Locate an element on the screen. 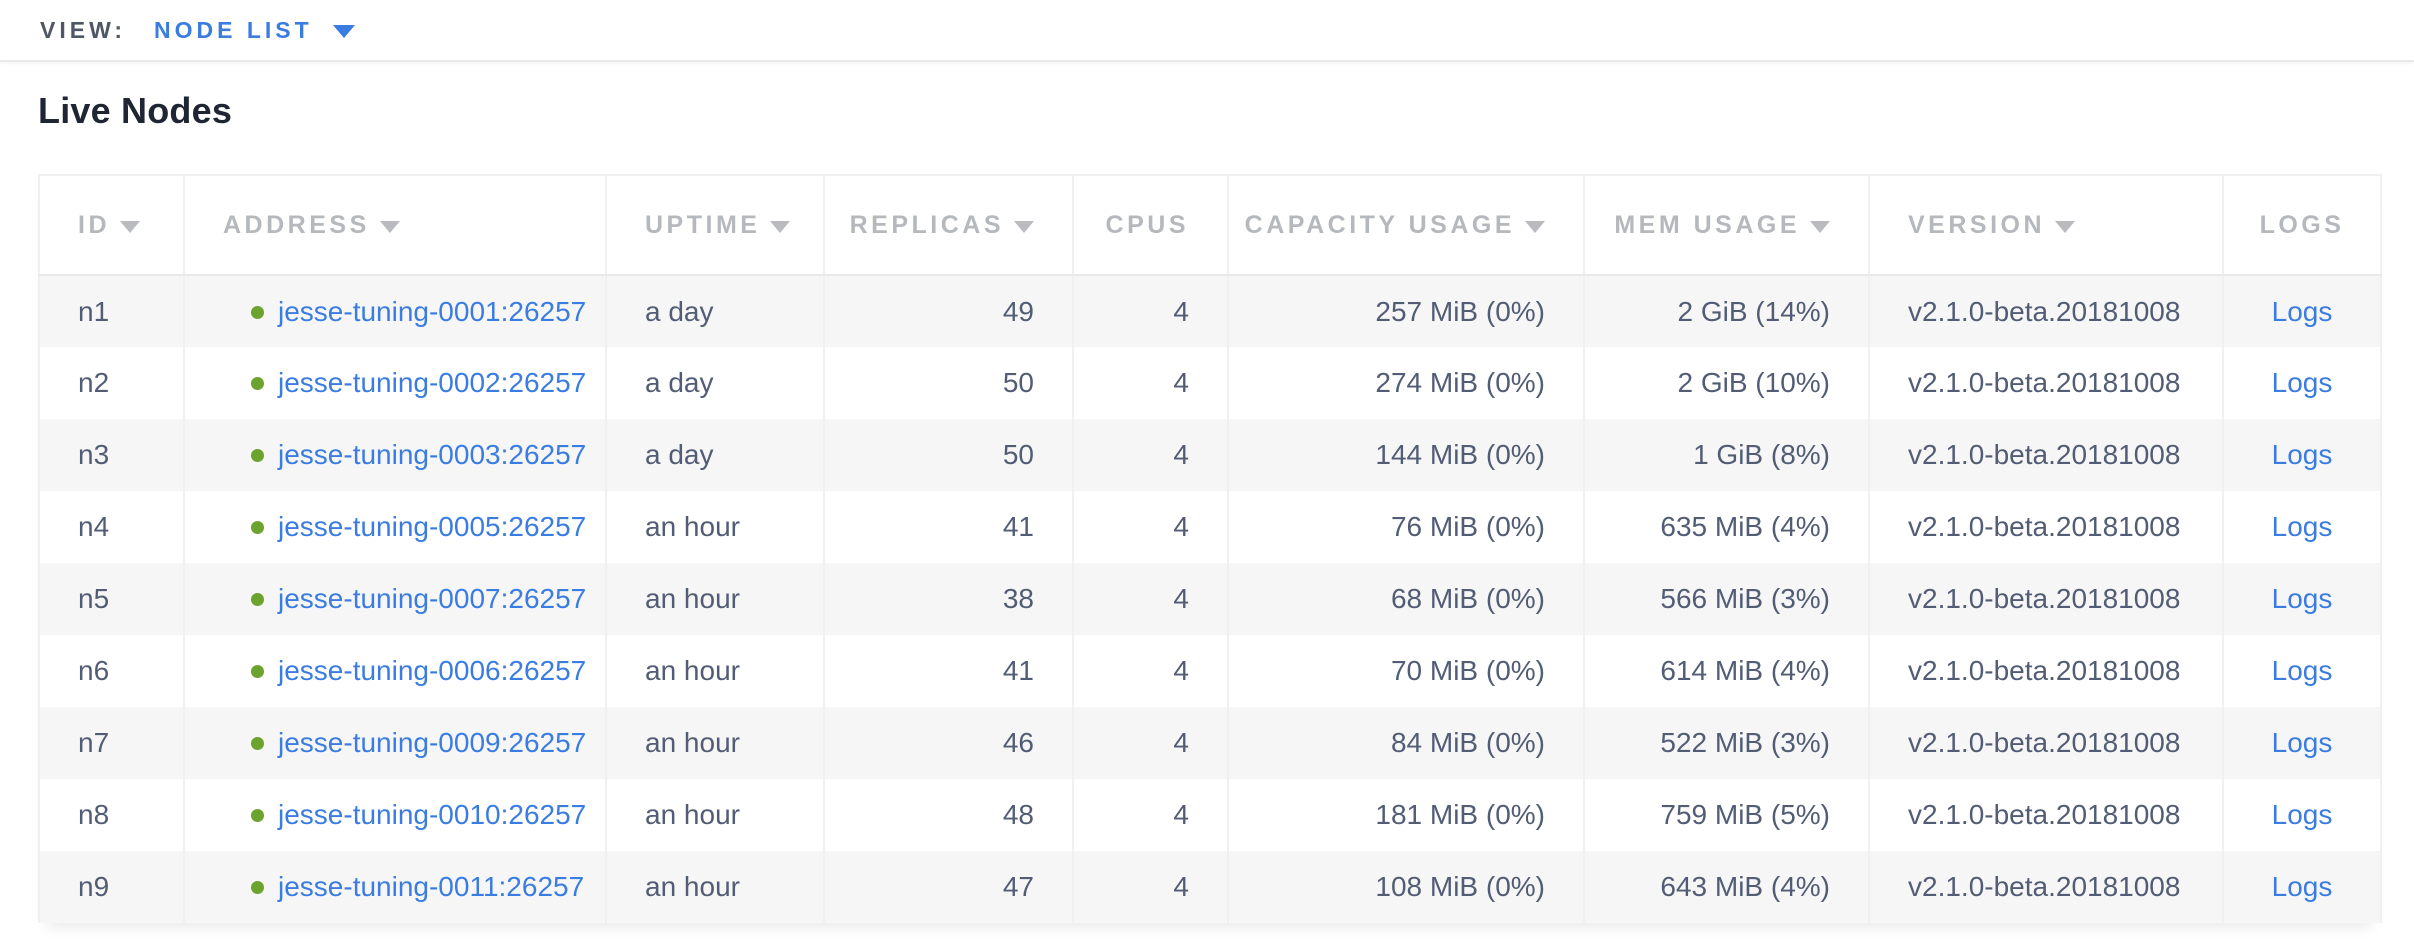 Image resolution: width=2414 pixels, height=948 pixels. node-address-link: jesse-tuning-0006:26257 is located at coordinates (432, 670).